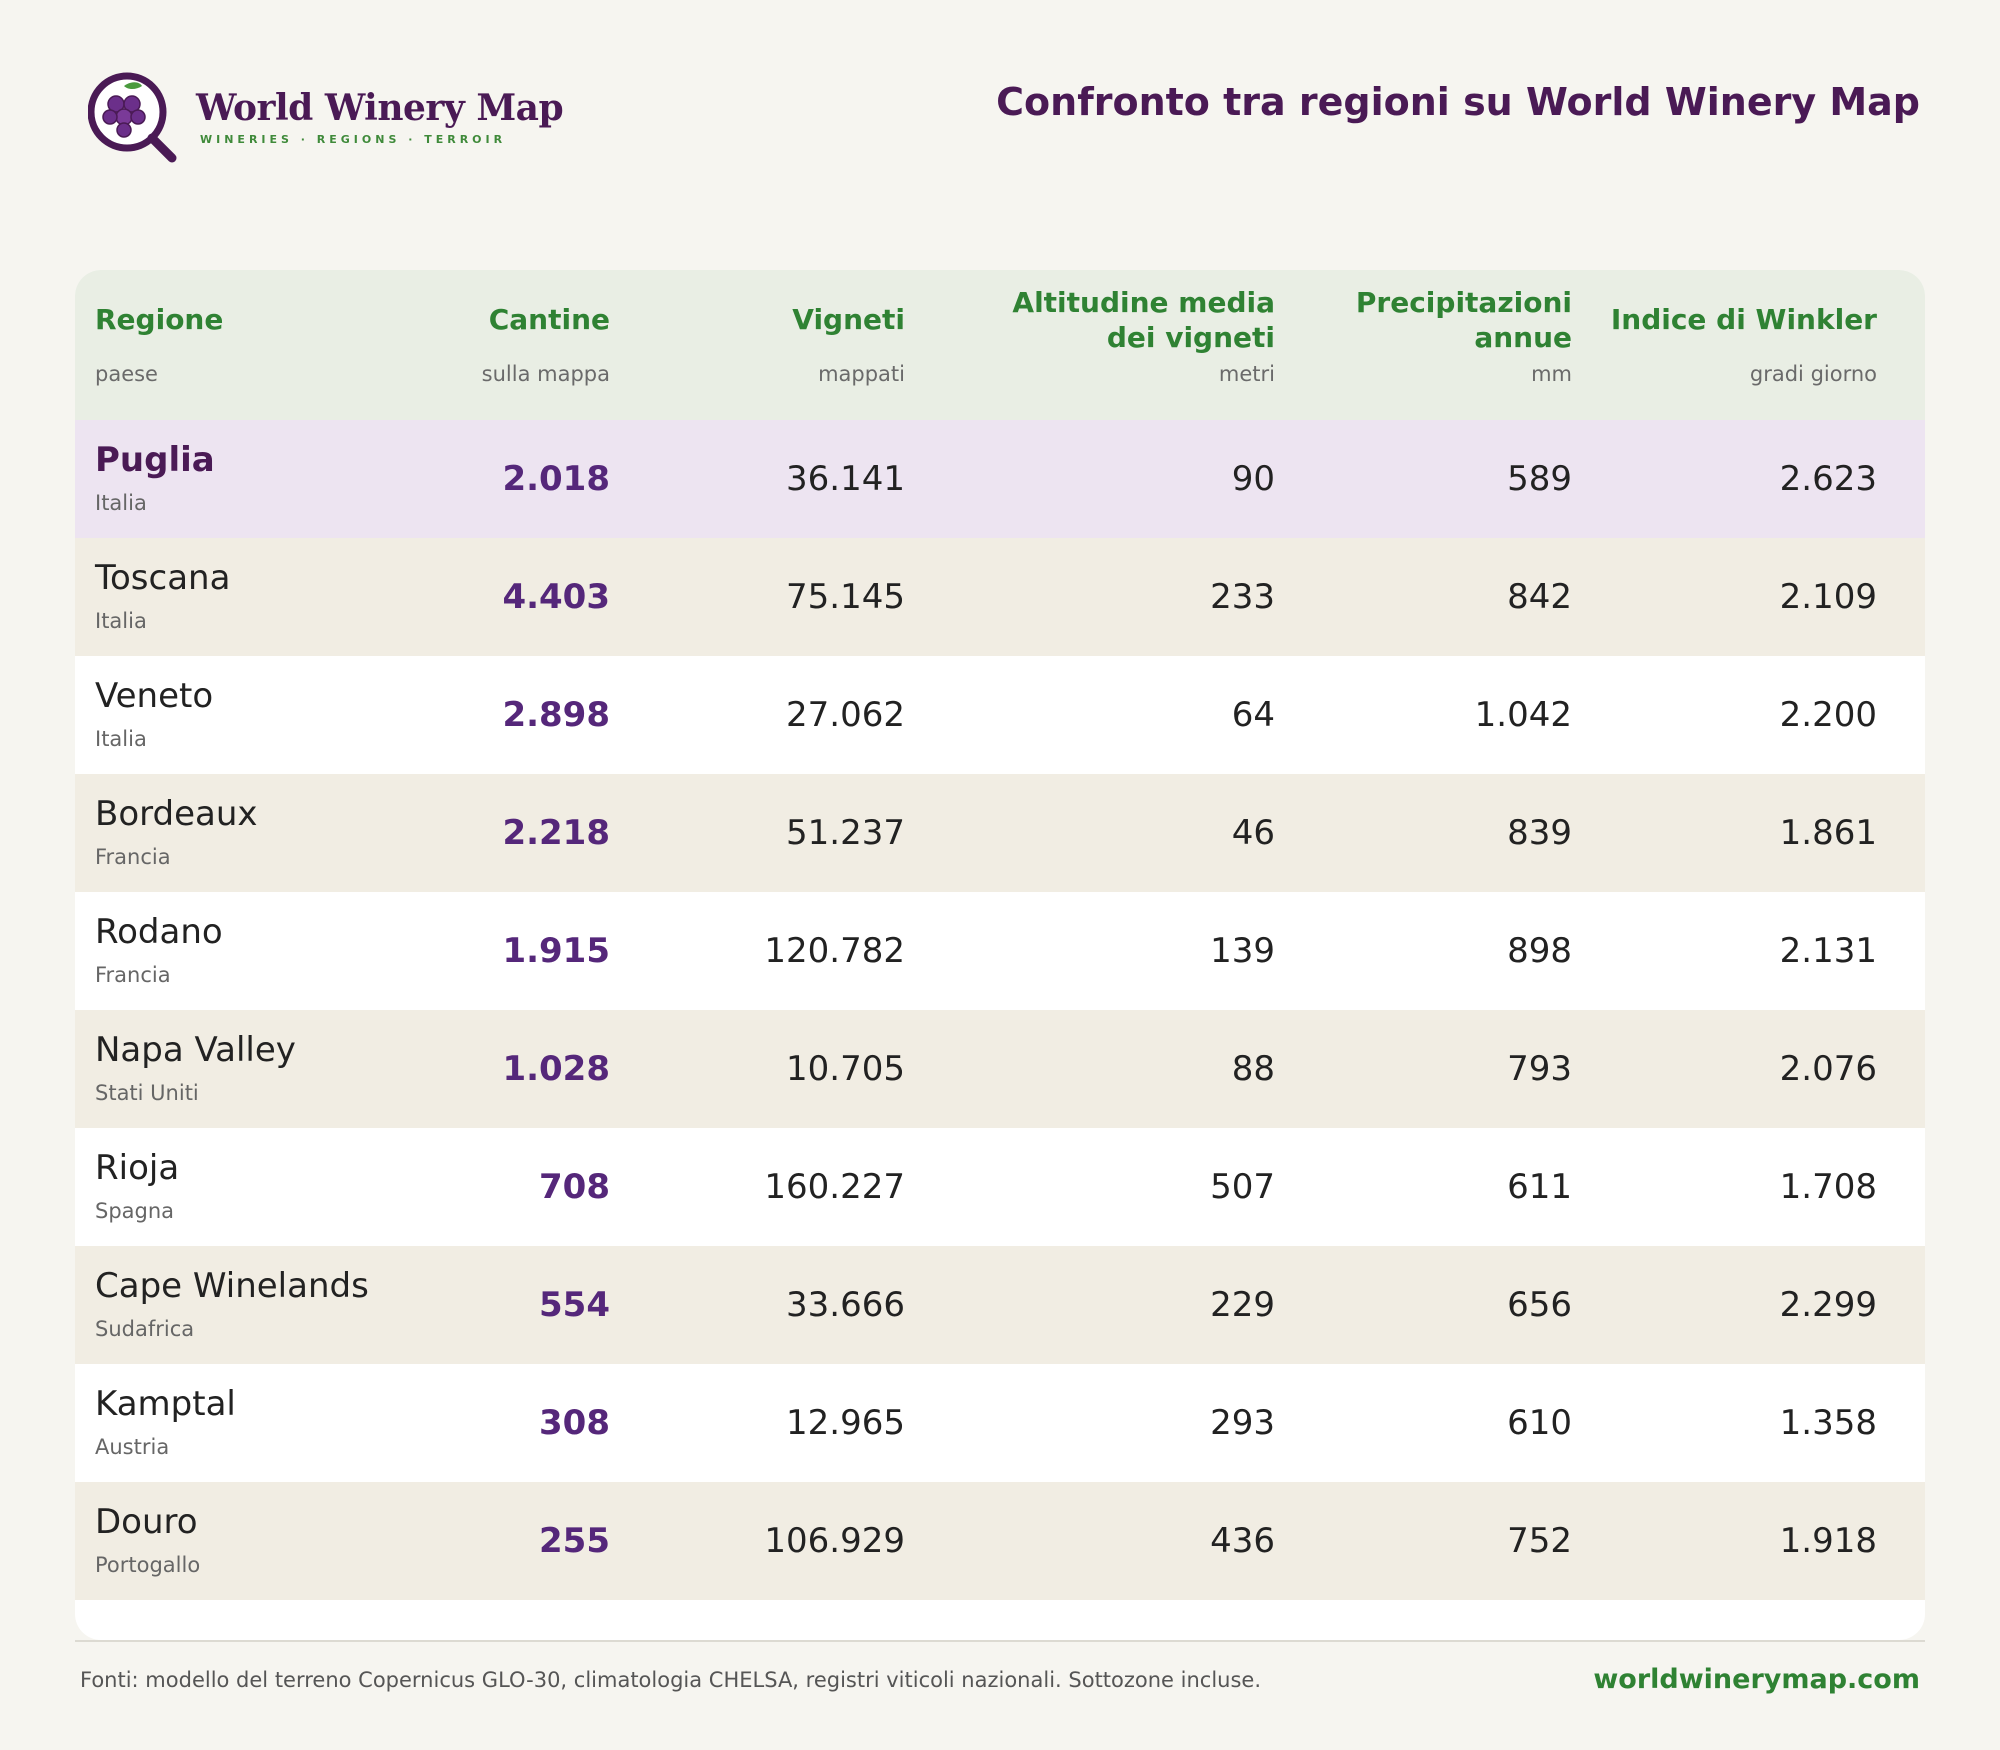 The image size is (2000, 1750). I want to click on region-name: Toscana, so click(163, 578).